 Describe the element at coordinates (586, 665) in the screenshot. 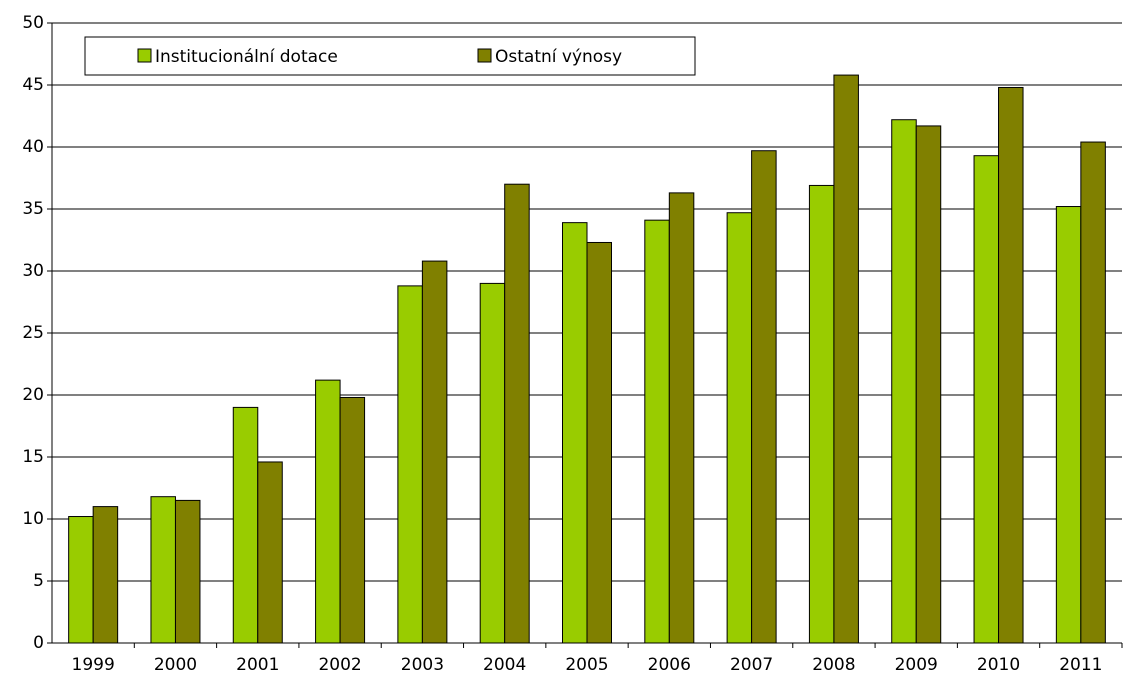

I see `x-tick-label: 2005` at that location.